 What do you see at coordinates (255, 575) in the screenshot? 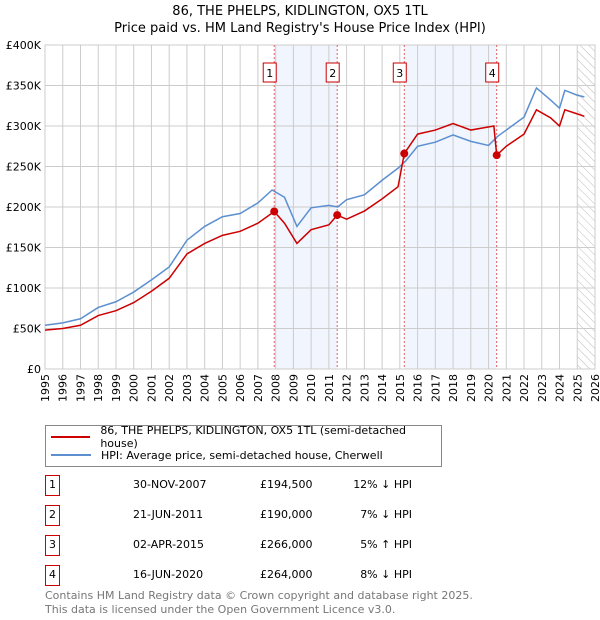
I see `transaction-row: 4 16-JUN-2020 £264,000 8% ↓ HPI` at bounding box center [255, 575].